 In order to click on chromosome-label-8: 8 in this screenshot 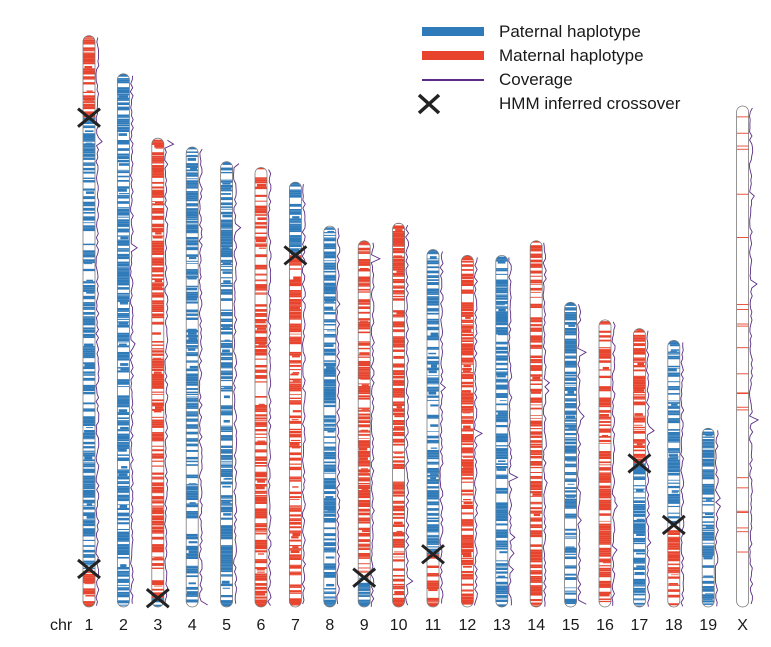, I will do `click(329, 625)`.